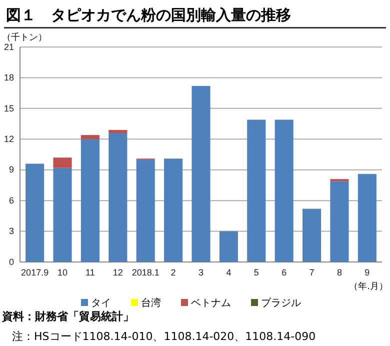 The height and width of the screenshot is (346, 390). Describe the element at coordinates (11, 261) in the screenshot. I see `y-tick-label: 0` at that location.